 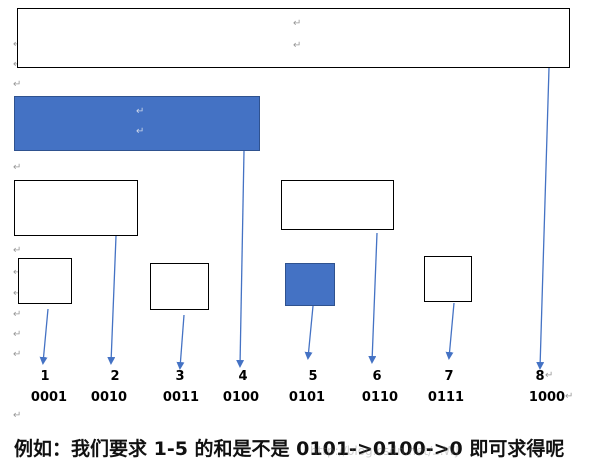 What do you see at coordinates (137, 123) in the screenshot?
I see `tree-node-c4: ↵ ↵` at bounding box center [137, 123].